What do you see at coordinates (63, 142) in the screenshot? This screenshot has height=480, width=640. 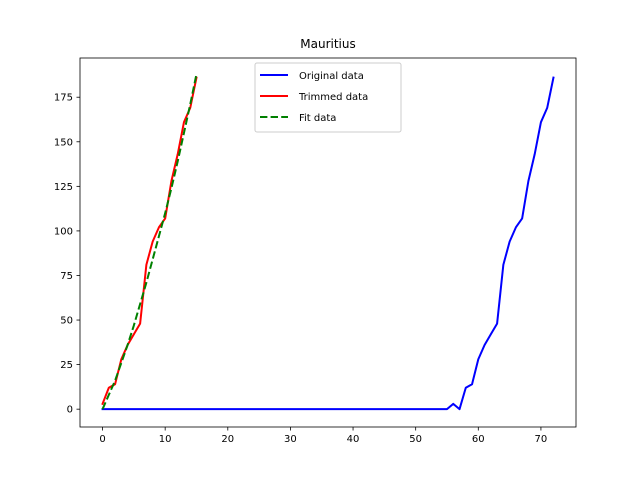 I see `y-tick-label: 150` at bounding box center [63, 142].